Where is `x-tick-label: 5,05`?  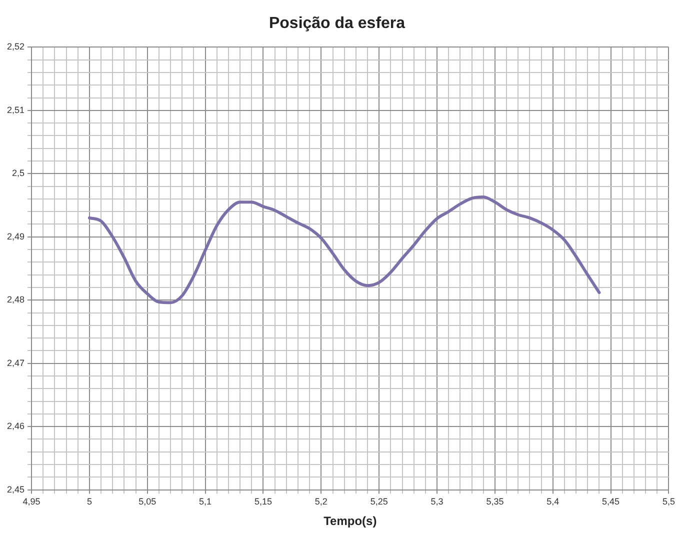 x-tick-label: 5,05 is located at coordinates (147, 501).